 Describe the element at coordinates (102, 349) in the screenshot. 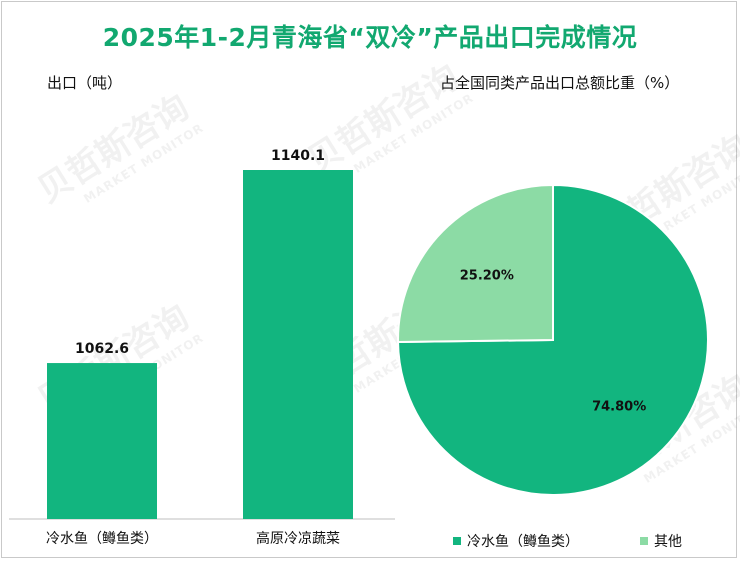

I see `bar-value-label-0: 1062.6` at that location.